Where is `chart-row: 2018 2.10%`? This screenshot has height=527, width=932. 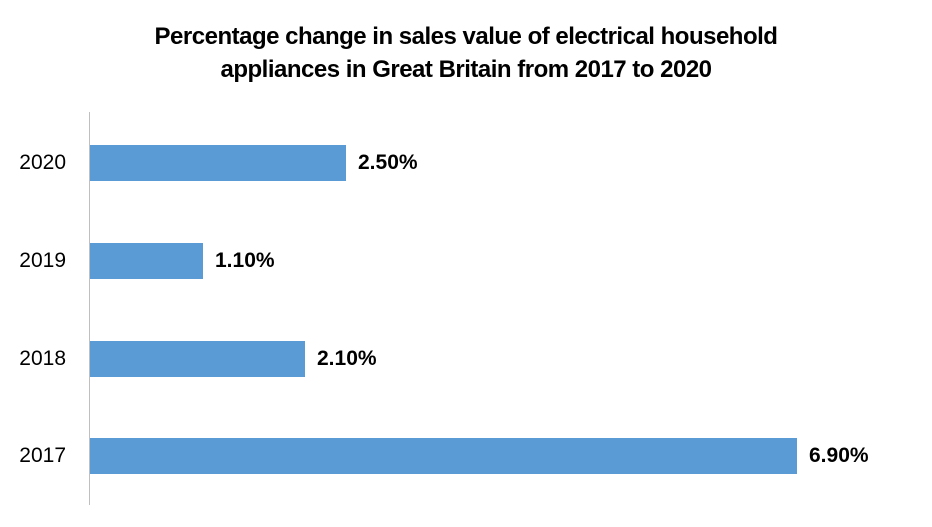 chart-row: 2018 2.10% is located at coordinates (188, 359).